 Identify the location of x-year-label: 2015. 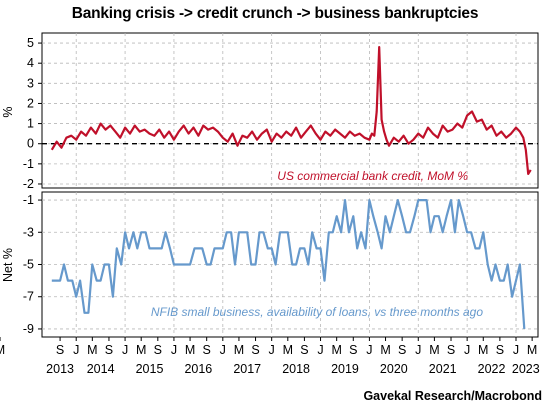
(150, 369).